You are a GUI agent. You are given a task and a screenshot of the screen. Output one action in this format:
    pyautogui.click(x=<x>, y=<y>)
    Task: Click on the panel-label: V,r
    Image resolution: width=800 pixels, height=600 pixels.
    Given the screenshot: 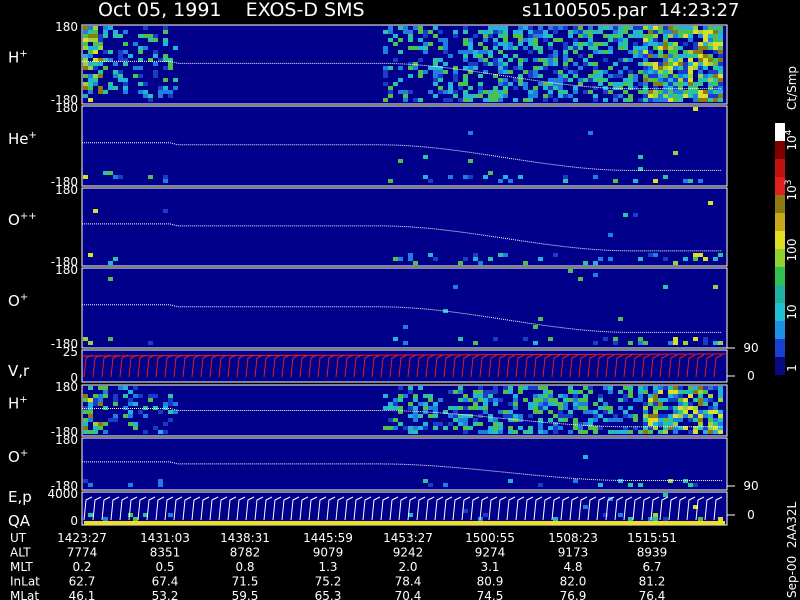 What is the action you would take?
    pyautogui.click(x=19, y=371)
    